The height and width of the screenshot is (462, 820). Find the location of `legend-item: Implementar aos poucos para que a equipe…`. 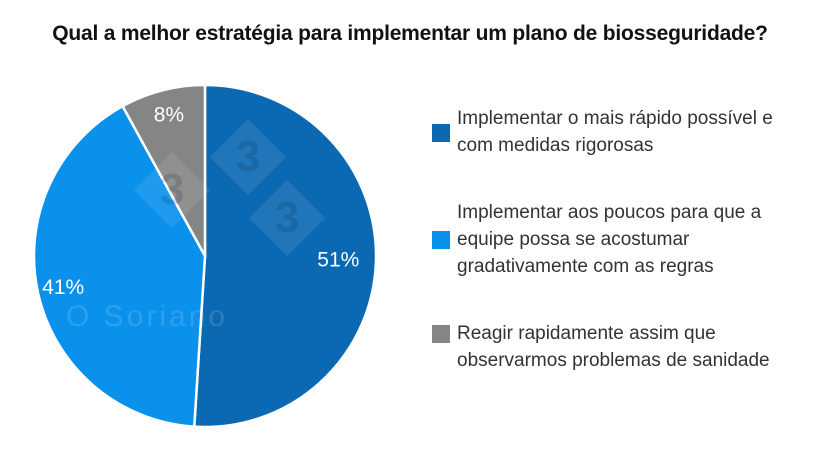

legend-item: Implementar aos poucos para que a equipe… is located at coordinates (604, 240).